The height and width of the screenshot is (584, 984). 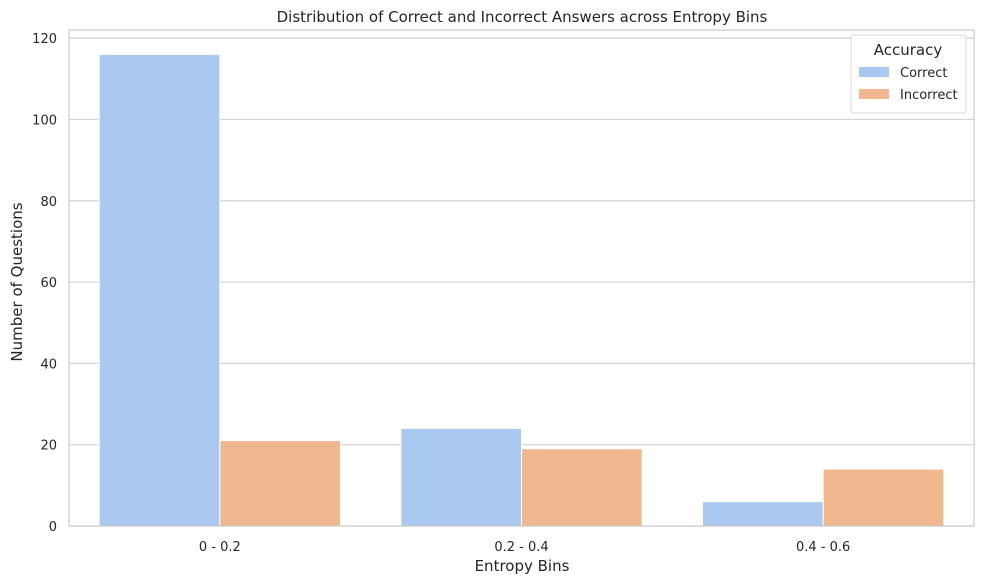 What do you see at coordinates (874, 72) in the screenshot?
I see `legend-swatch-correct` at bounding box center [874, 72].